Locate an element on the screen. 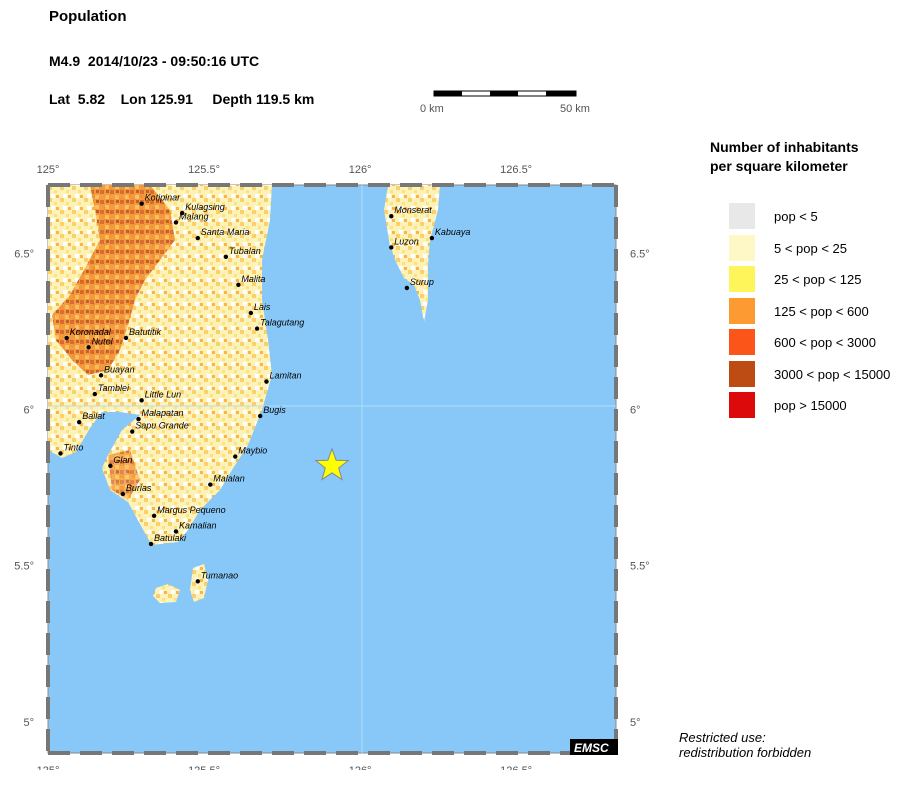 This screenshot has height=785, width=906. place-label: Talagutang is located at coordinates (282, 323).